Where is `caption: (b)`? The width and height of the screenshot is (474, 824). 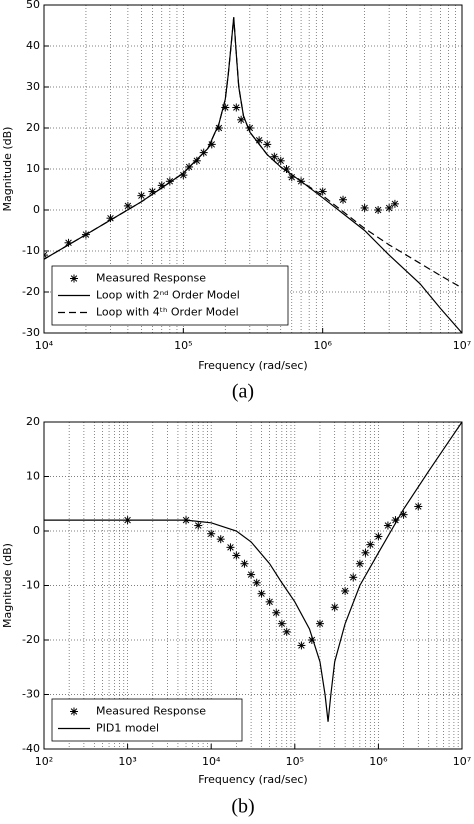
caption: (b) is located at coordinates (242, 807).